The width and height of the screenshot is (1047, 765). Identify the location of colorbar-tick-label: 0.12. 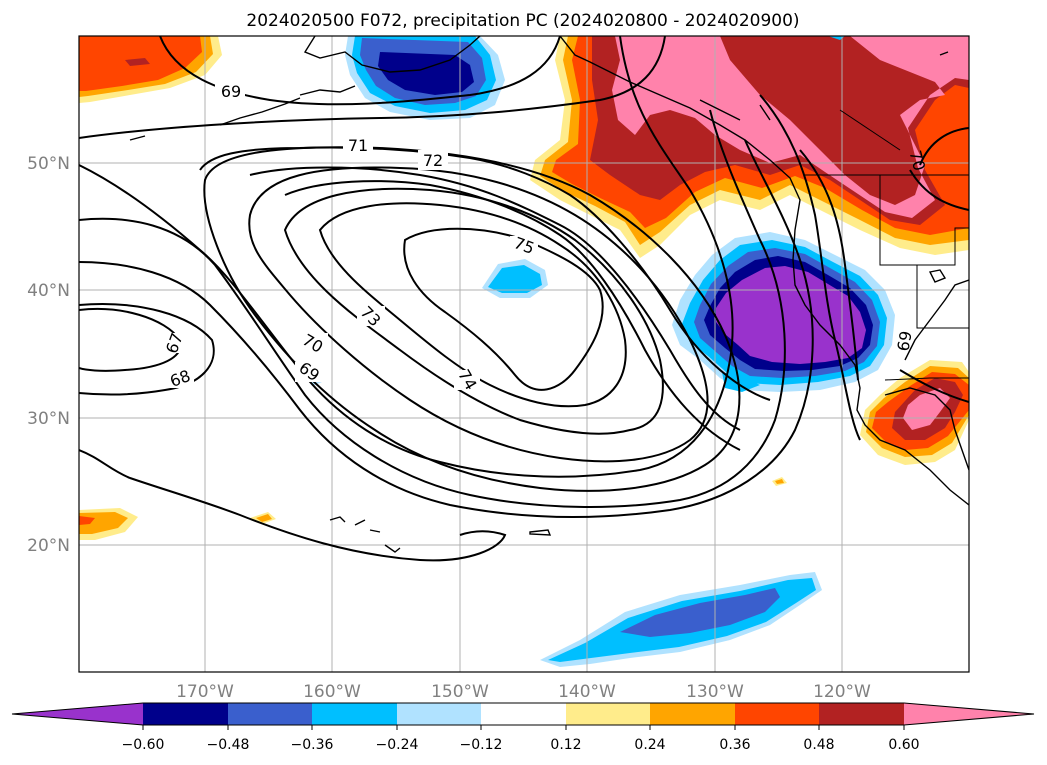
(565, 745).